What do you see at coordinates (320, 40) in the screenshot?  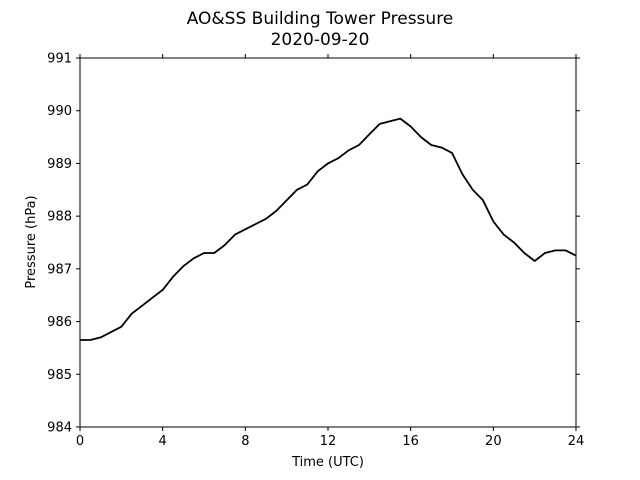 I see `chart-subtitle: 2020-09-20` at bounding box center [320, 40].